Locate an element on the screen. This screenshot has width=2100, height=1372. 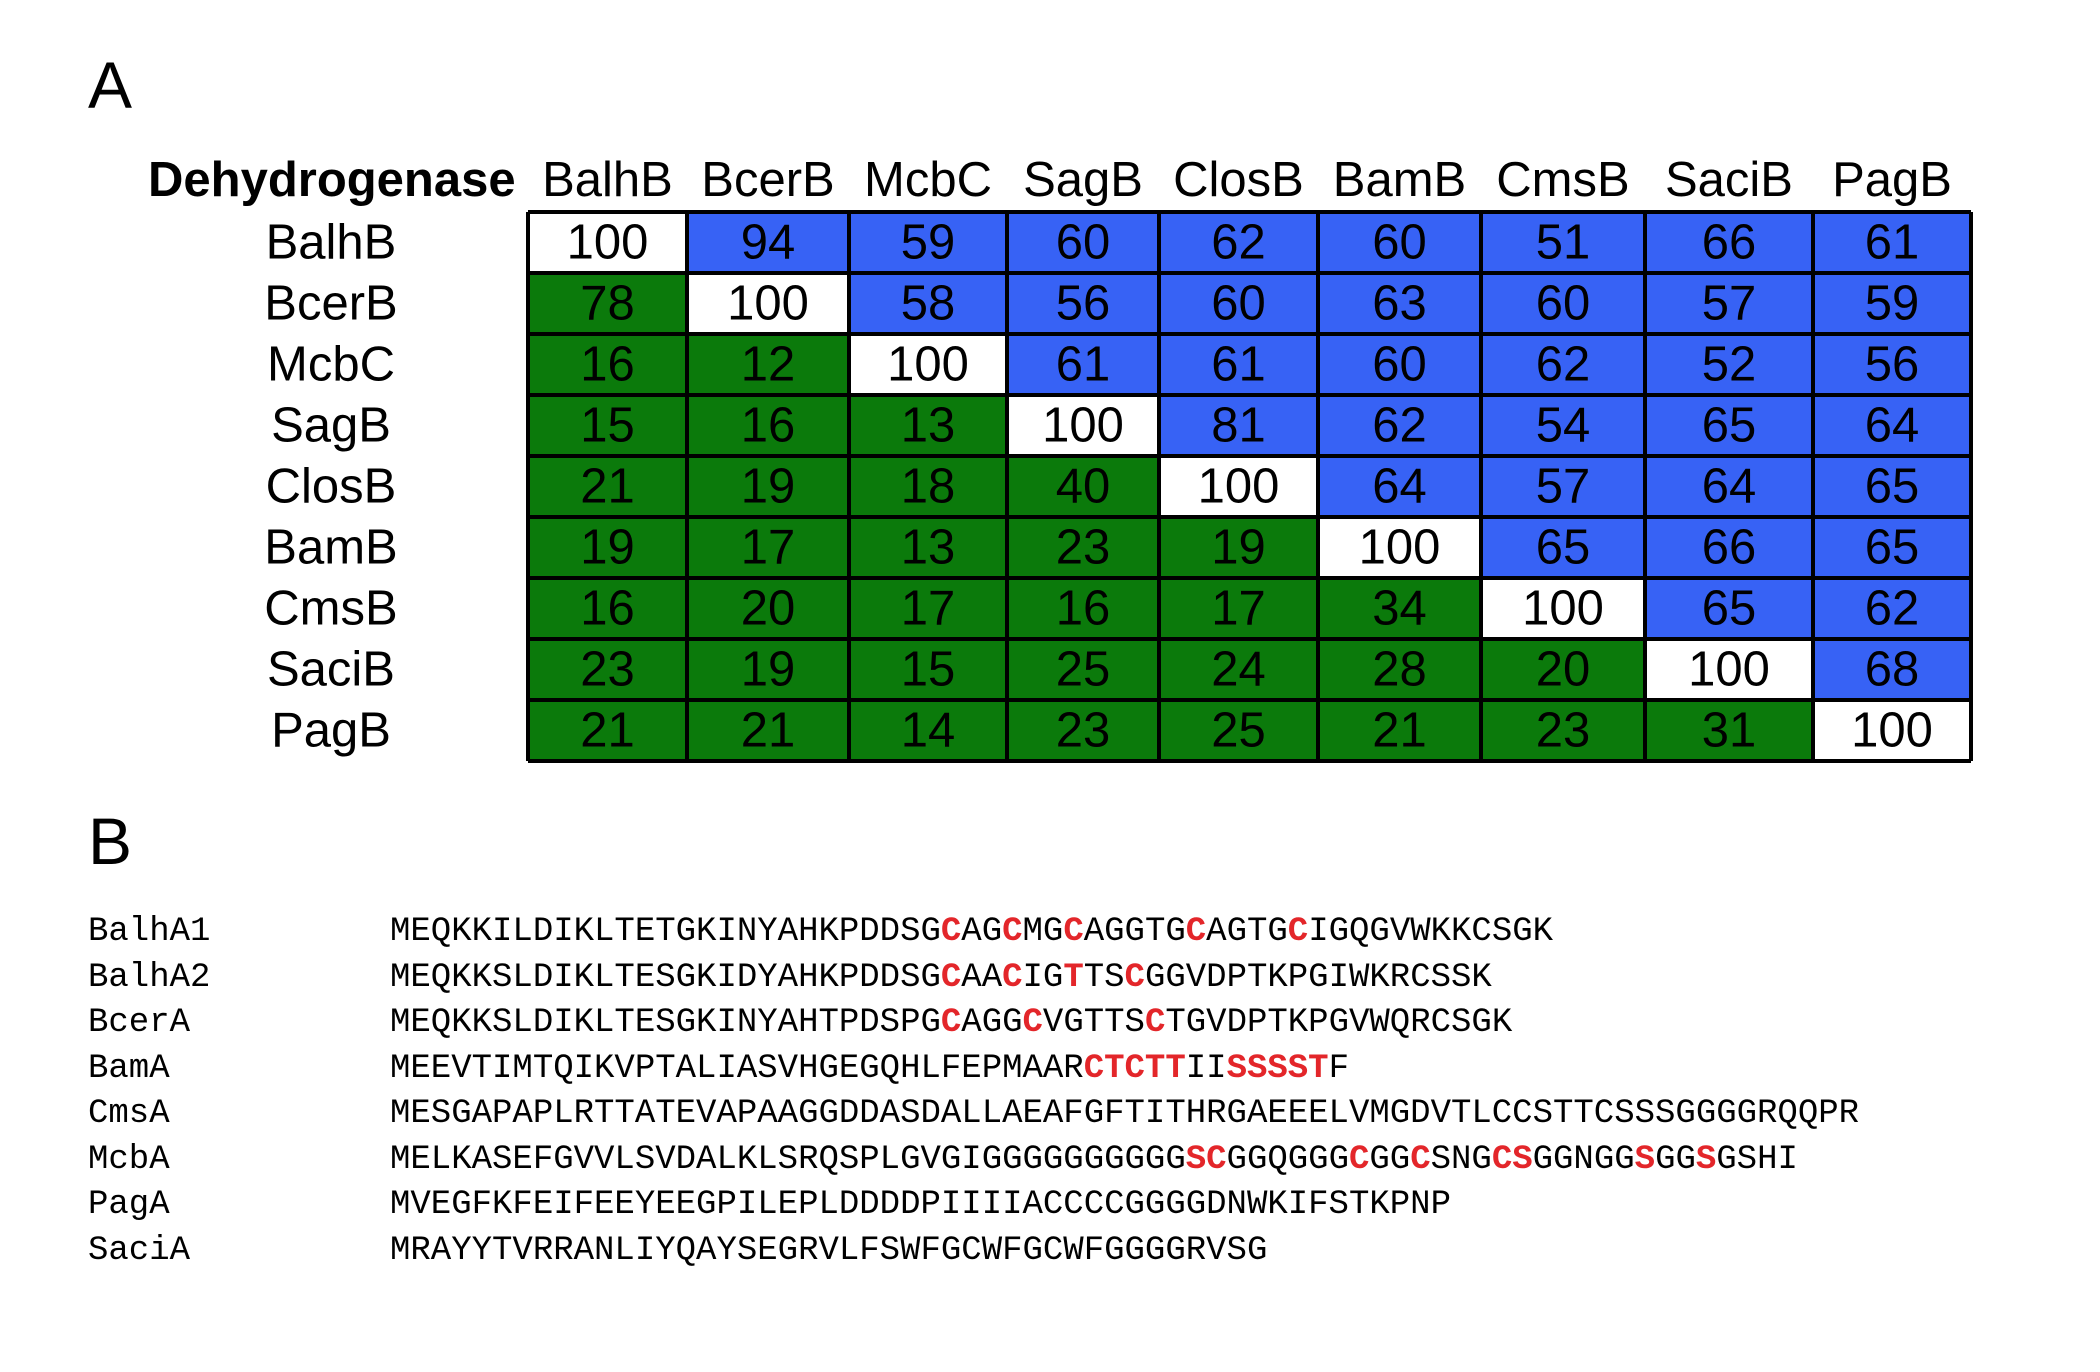
column-header: BcerB is located at coordinates (767, 180).